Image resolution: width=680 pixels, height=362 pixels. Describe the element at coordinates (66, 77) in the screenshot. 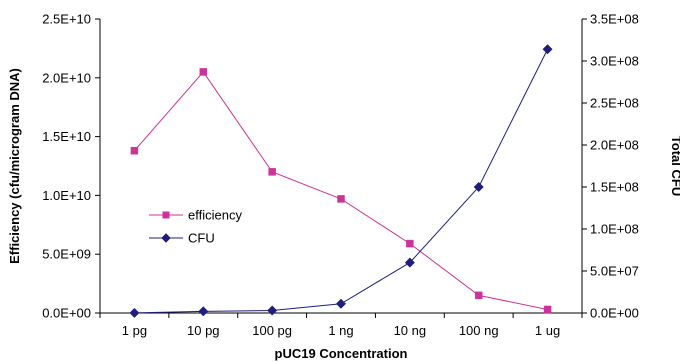

I see `left-tick-label: 2.0E+10` at that location.